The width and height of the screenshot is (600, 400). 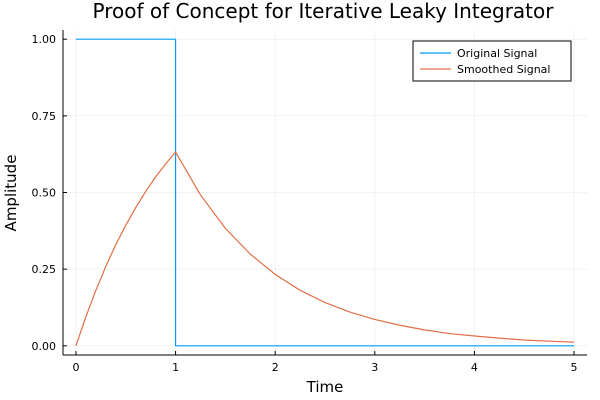 What do you see at coordinates (325, 387) in the screenshot?
I see `x-axis-title: Time` at bounding box center [325, 387].